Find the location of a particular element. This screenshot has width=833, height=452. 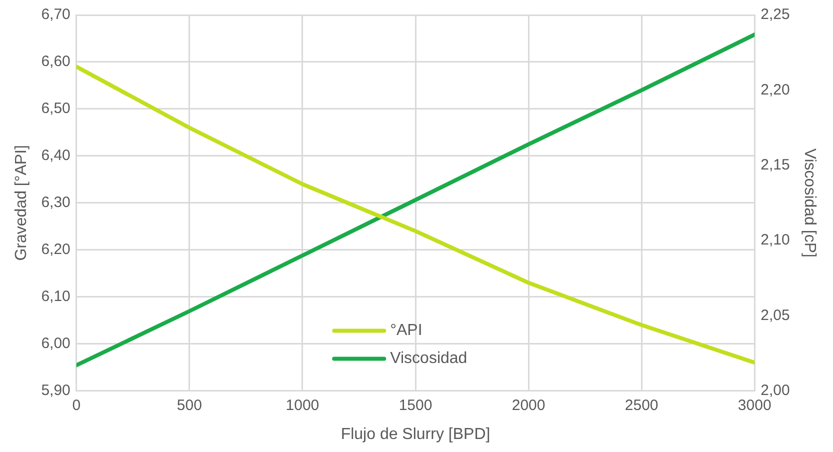

x-tick-label: 0 is located at coordinates (76, 405).